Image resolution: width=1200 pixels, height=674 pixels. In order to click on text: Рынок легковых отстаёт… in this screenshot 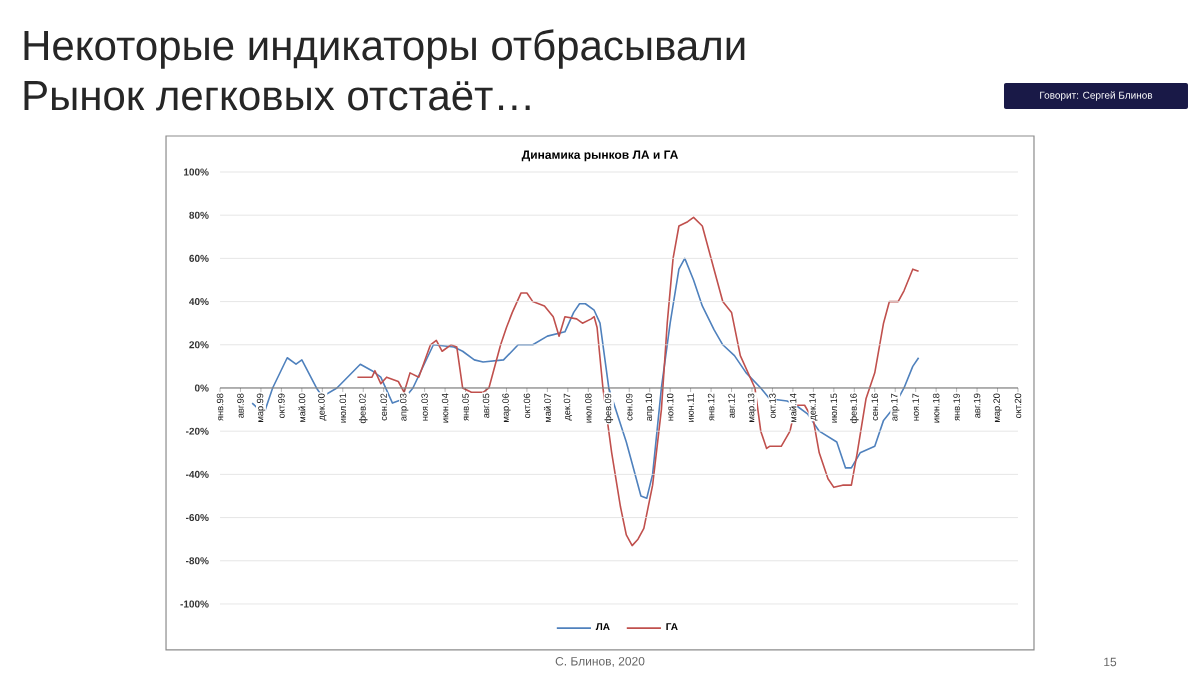, I will do `click(277, 96)`.